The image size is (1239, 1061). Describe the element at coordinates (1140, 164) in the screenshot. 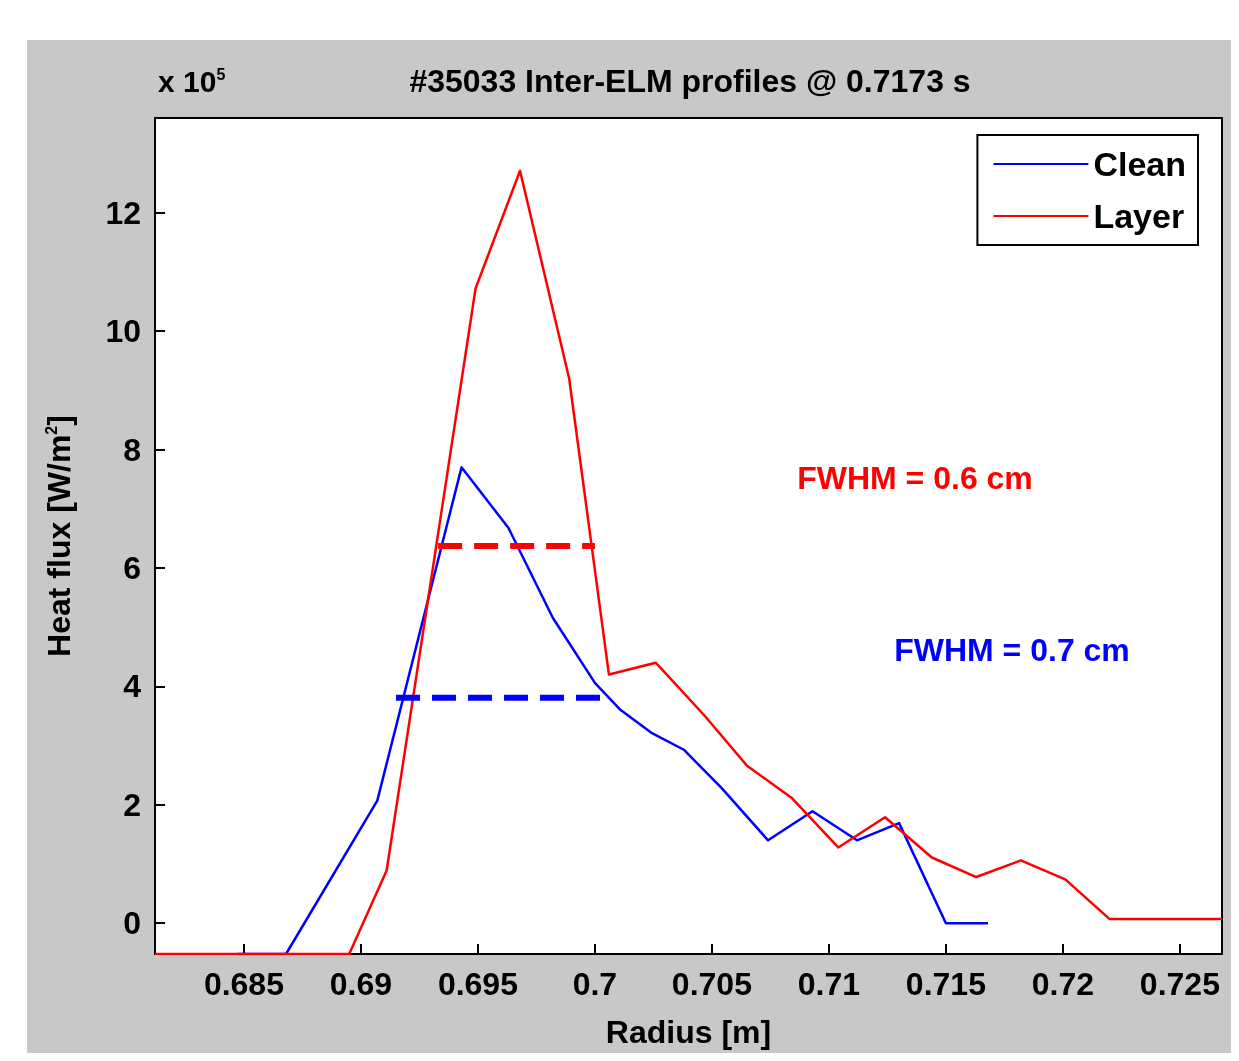

I see `legend-label: Clean` at that location.